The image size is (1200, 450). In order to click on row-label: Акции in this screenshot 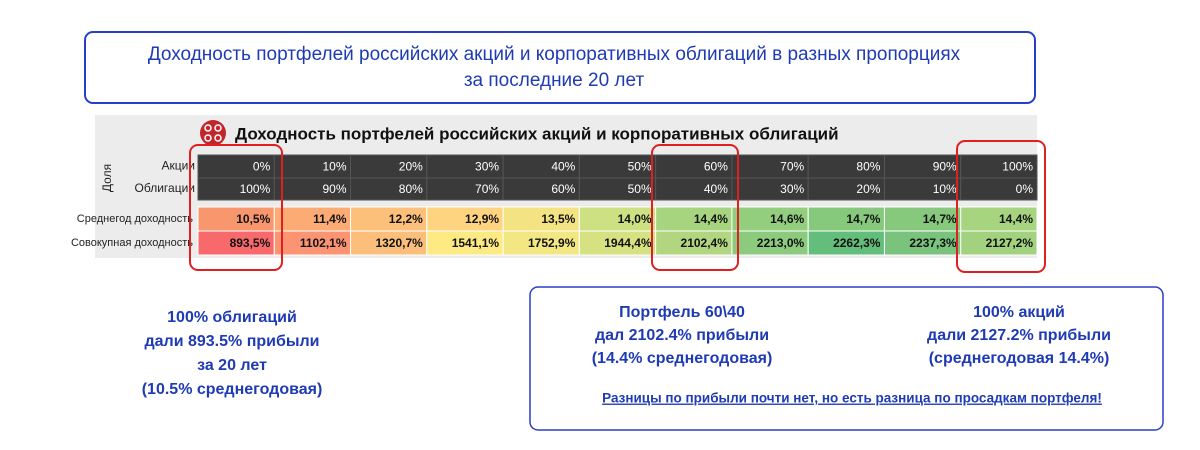, I will do `click(178, 166)`.